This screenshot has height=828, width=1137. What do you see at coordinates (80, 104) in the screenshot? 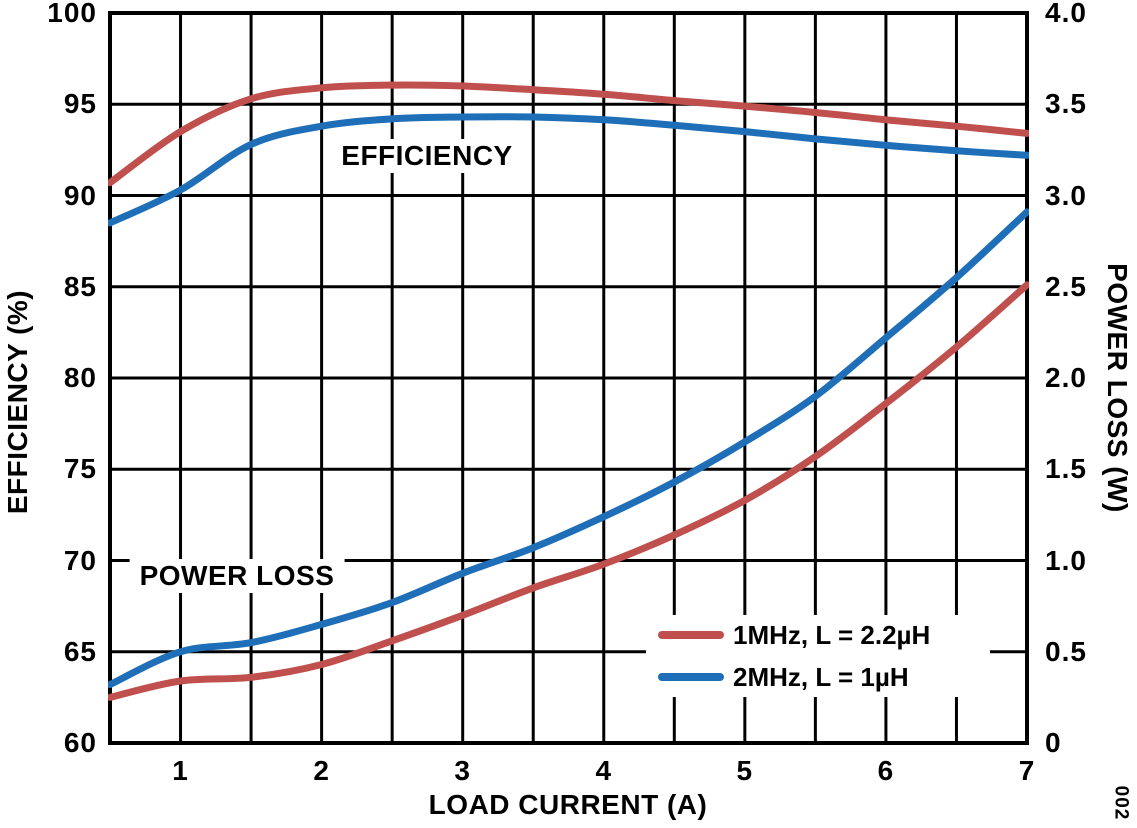
I see `y-left-tick-label: 95` at bounding box center [80, 104].